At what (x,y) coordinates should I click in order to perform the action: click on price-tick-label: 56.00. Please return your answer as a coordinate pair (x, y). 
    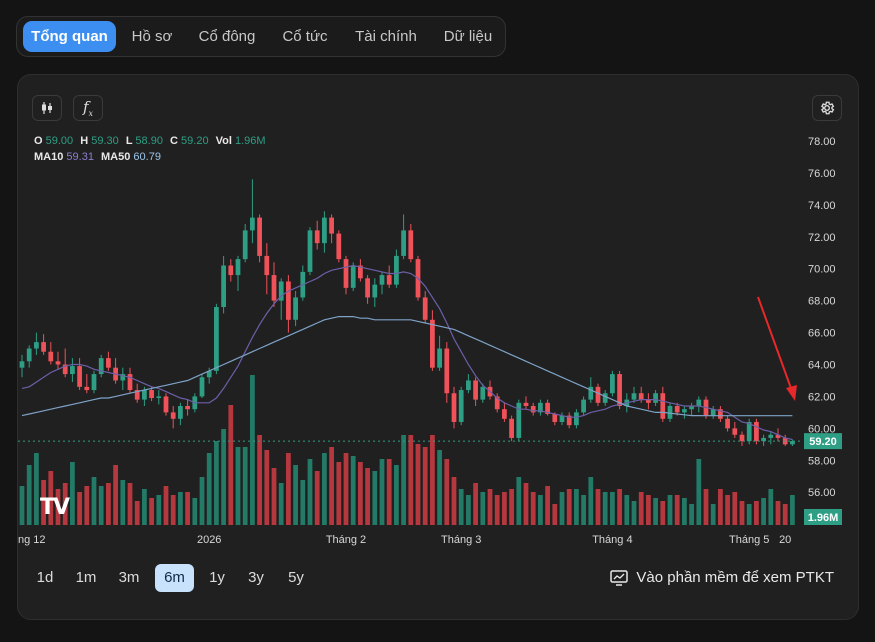
    Looking at the image, I should click on (822, 493).